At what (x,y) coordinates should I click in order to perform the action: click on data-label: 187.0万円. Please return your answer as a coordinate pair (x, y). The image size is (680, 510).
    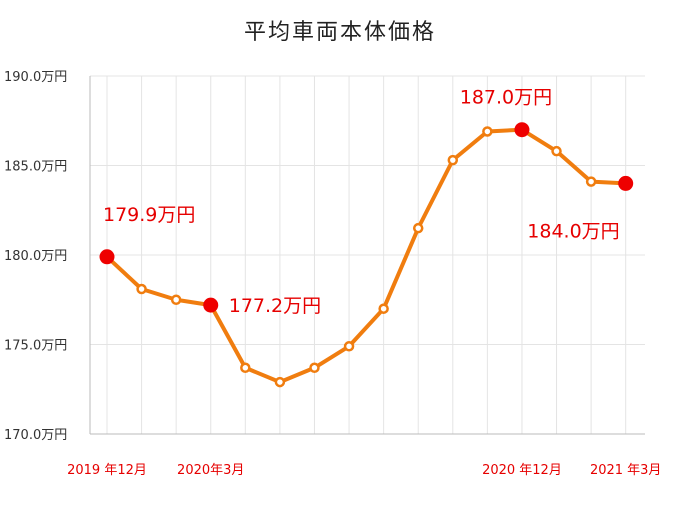
    Looking at the image, I should click on (506, 98).